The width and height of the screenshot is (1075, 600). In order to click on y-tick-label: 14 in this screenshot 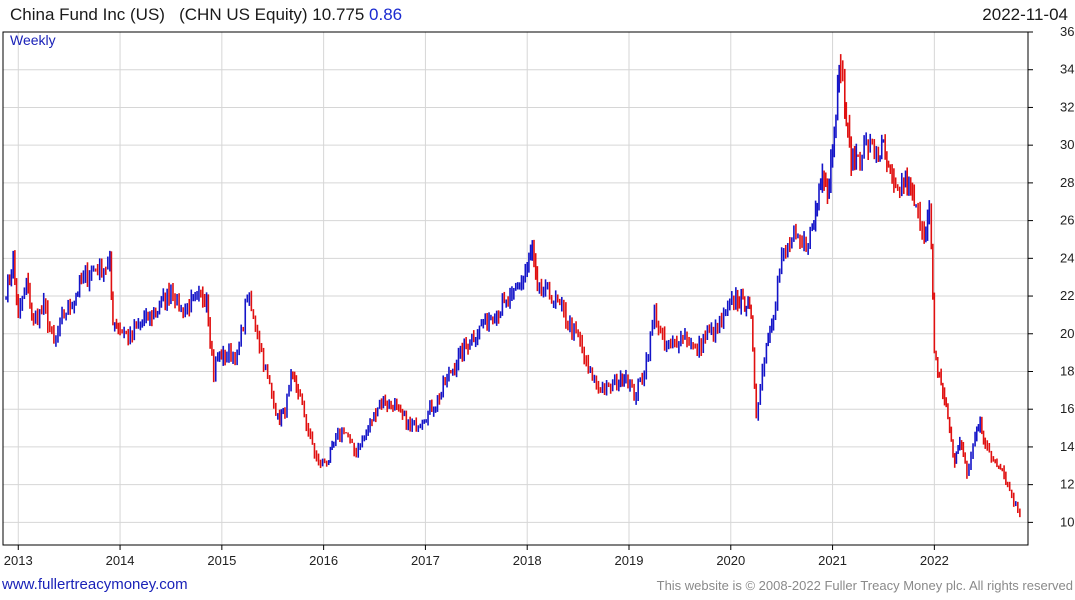, I will do `click(1067, 446)`.